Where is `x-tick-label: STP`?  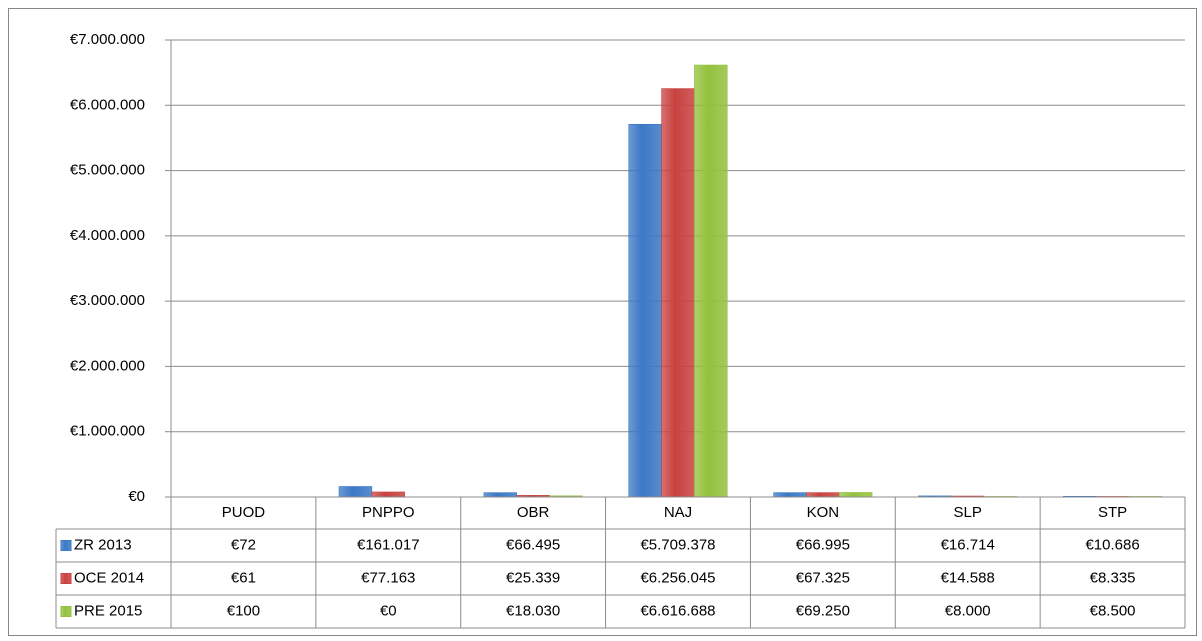
x-tick-label: STP is located at coordinates (1112, 512).